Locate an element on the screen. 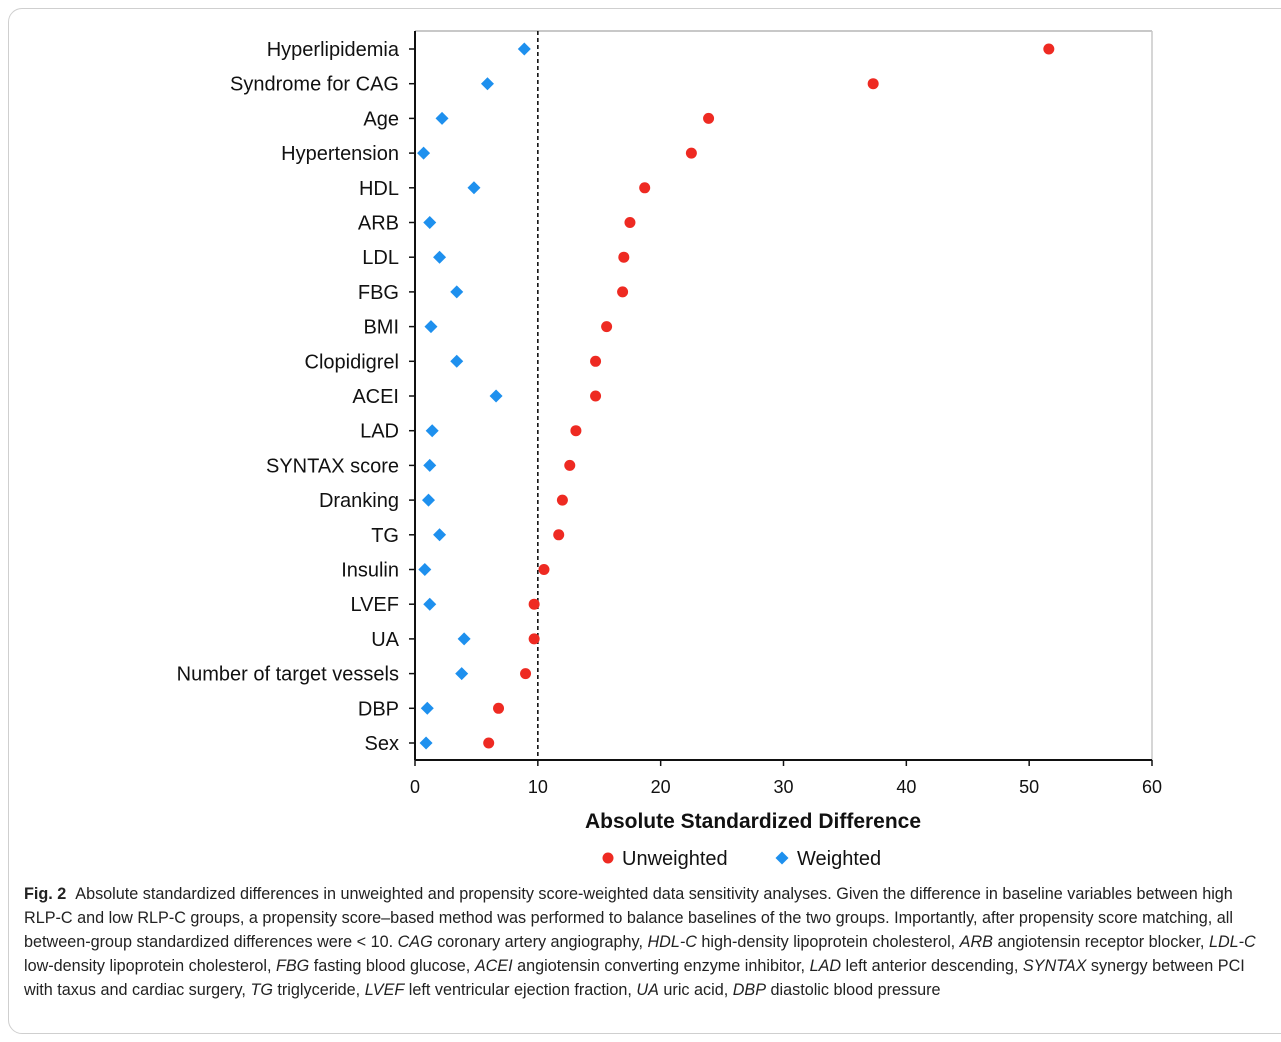 Image resolution: width=1281 pixels, height=1042 pixels. x-axis: 0 10 20 30 40 50 60 is located at coordinates (786, 778).